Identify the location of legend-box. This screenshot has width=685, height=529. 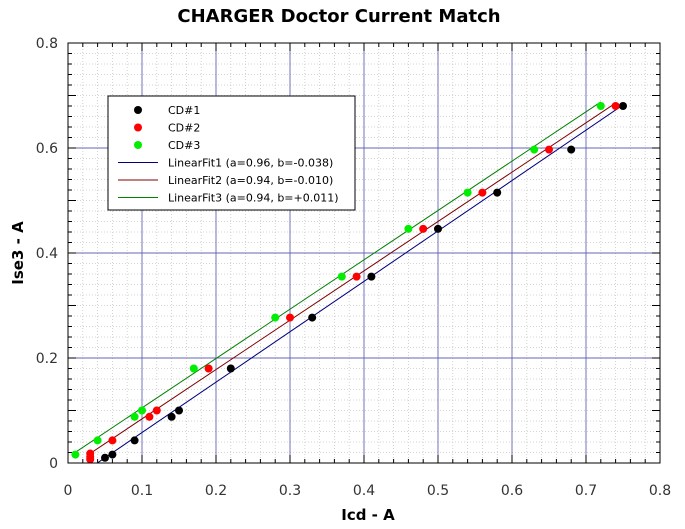
(231, 153).